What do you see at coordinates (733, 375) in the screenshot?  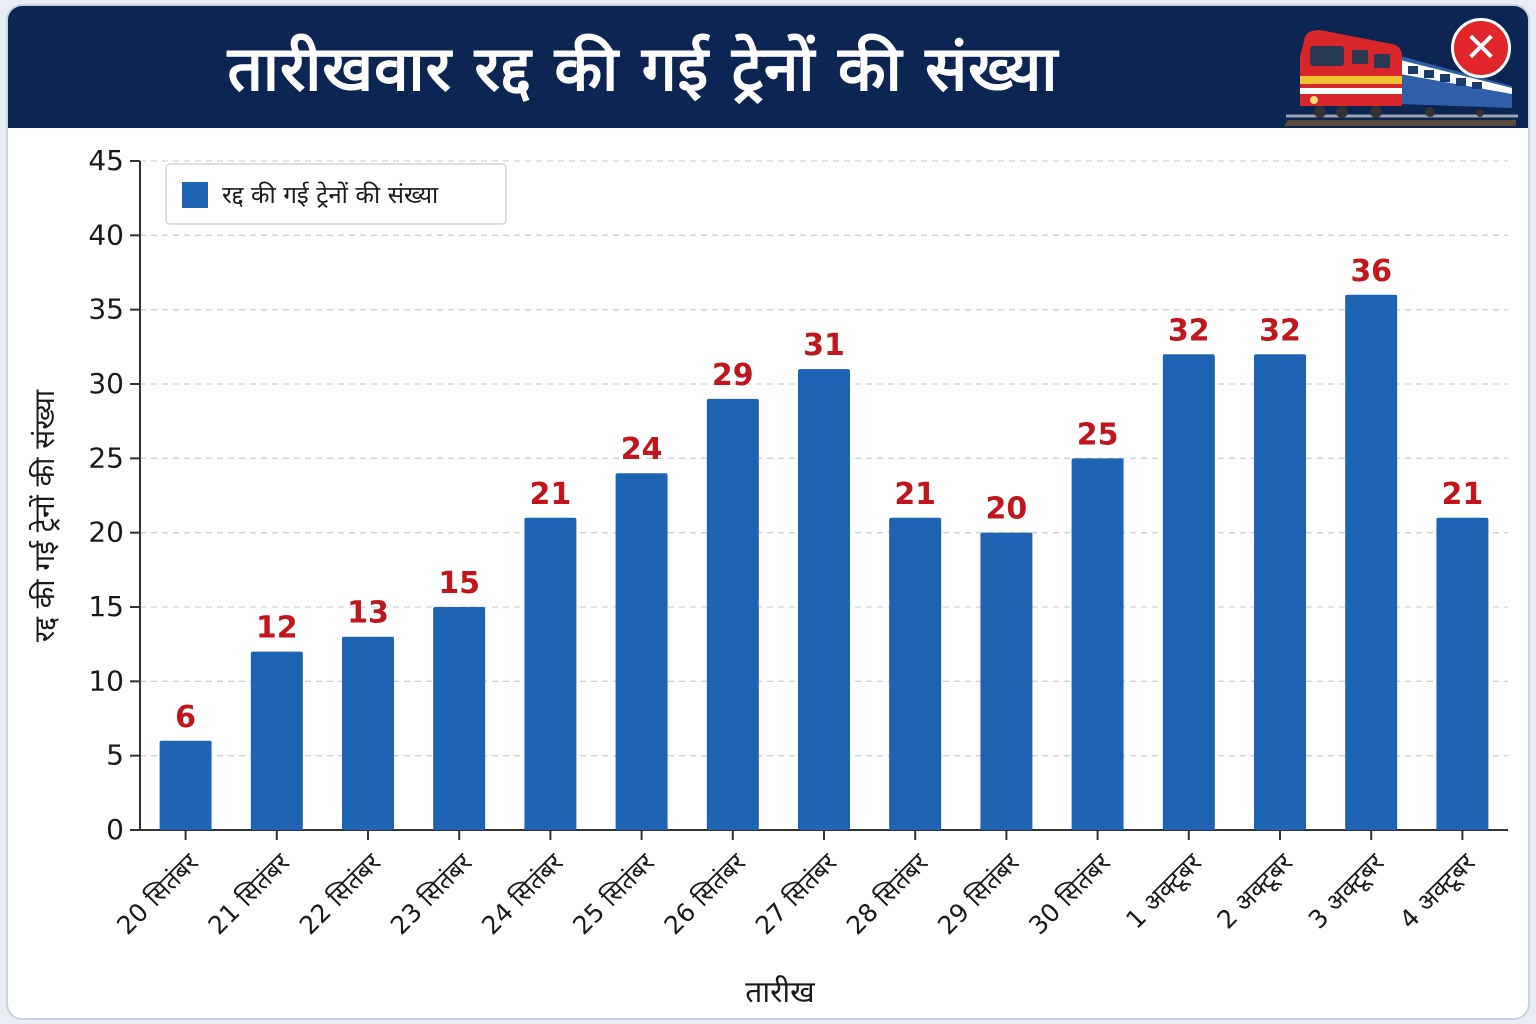 I see `bar-value-label: 29` at bounding box center [733, 375].